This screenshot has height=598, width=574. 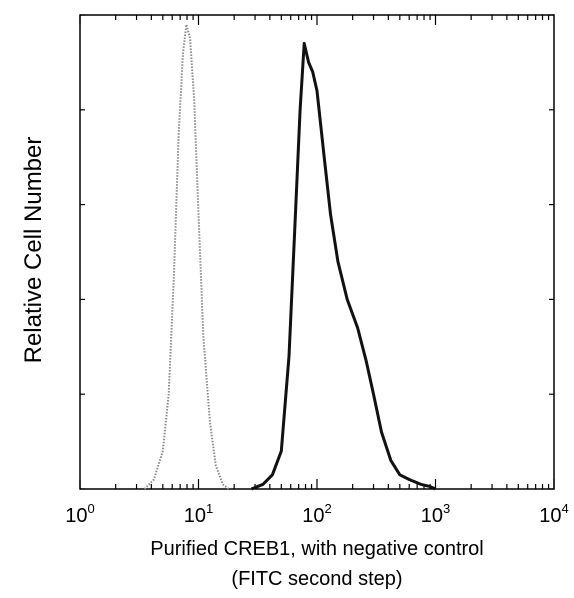 What do you see at coordinates (317, 579) in the screenshot?
I see `x-axis-label-line2: (FITC second step)` at bounding box center [317, 579].